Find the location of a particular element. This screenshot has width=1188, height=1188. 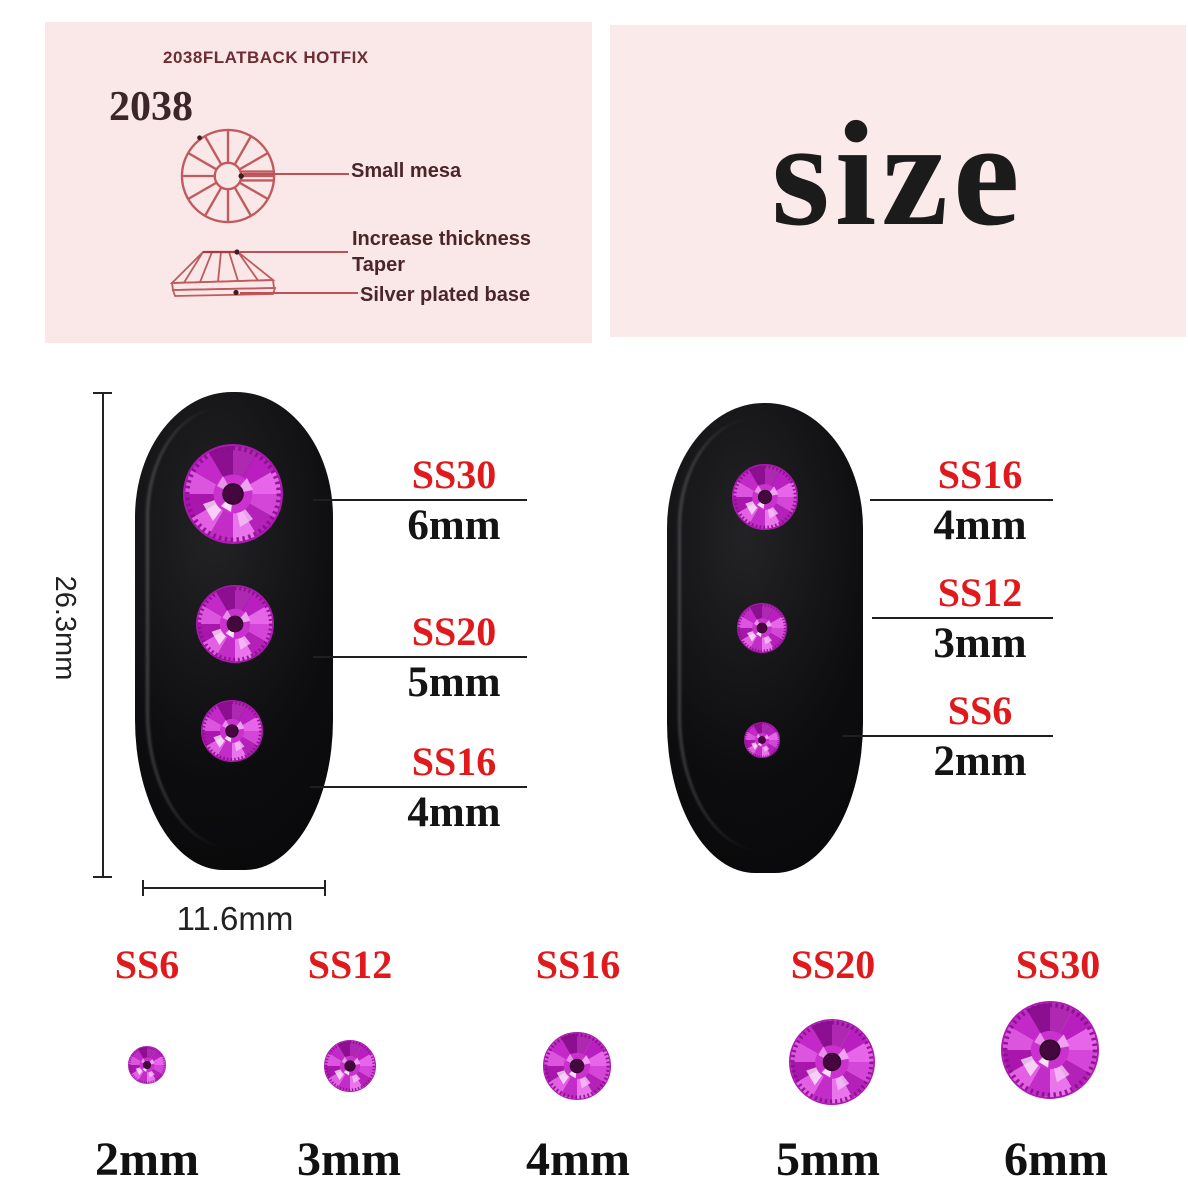

size-mm-label: 6mm is located at coordinates (454, 525).